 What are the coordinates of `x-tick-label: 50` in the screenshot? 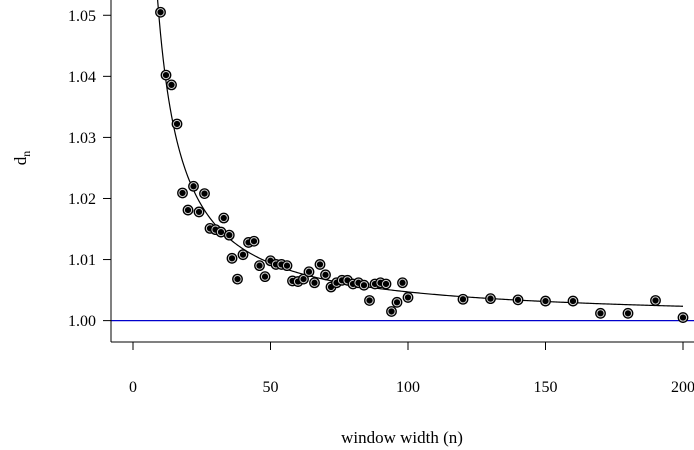 It's located at (271, 387).